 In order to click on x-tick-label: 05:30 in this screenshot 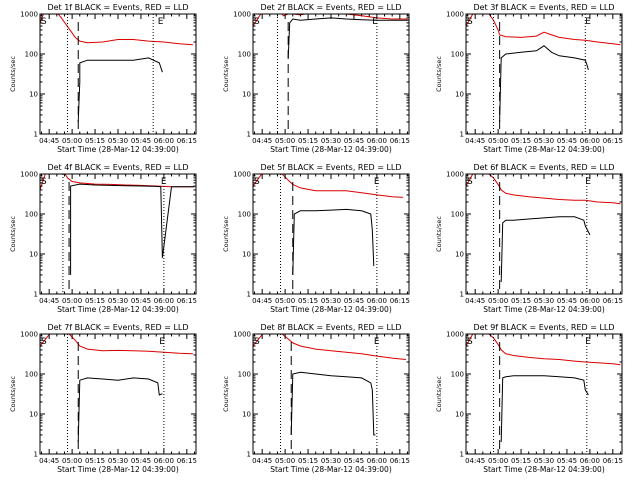, I will do `click(544, 301)`.